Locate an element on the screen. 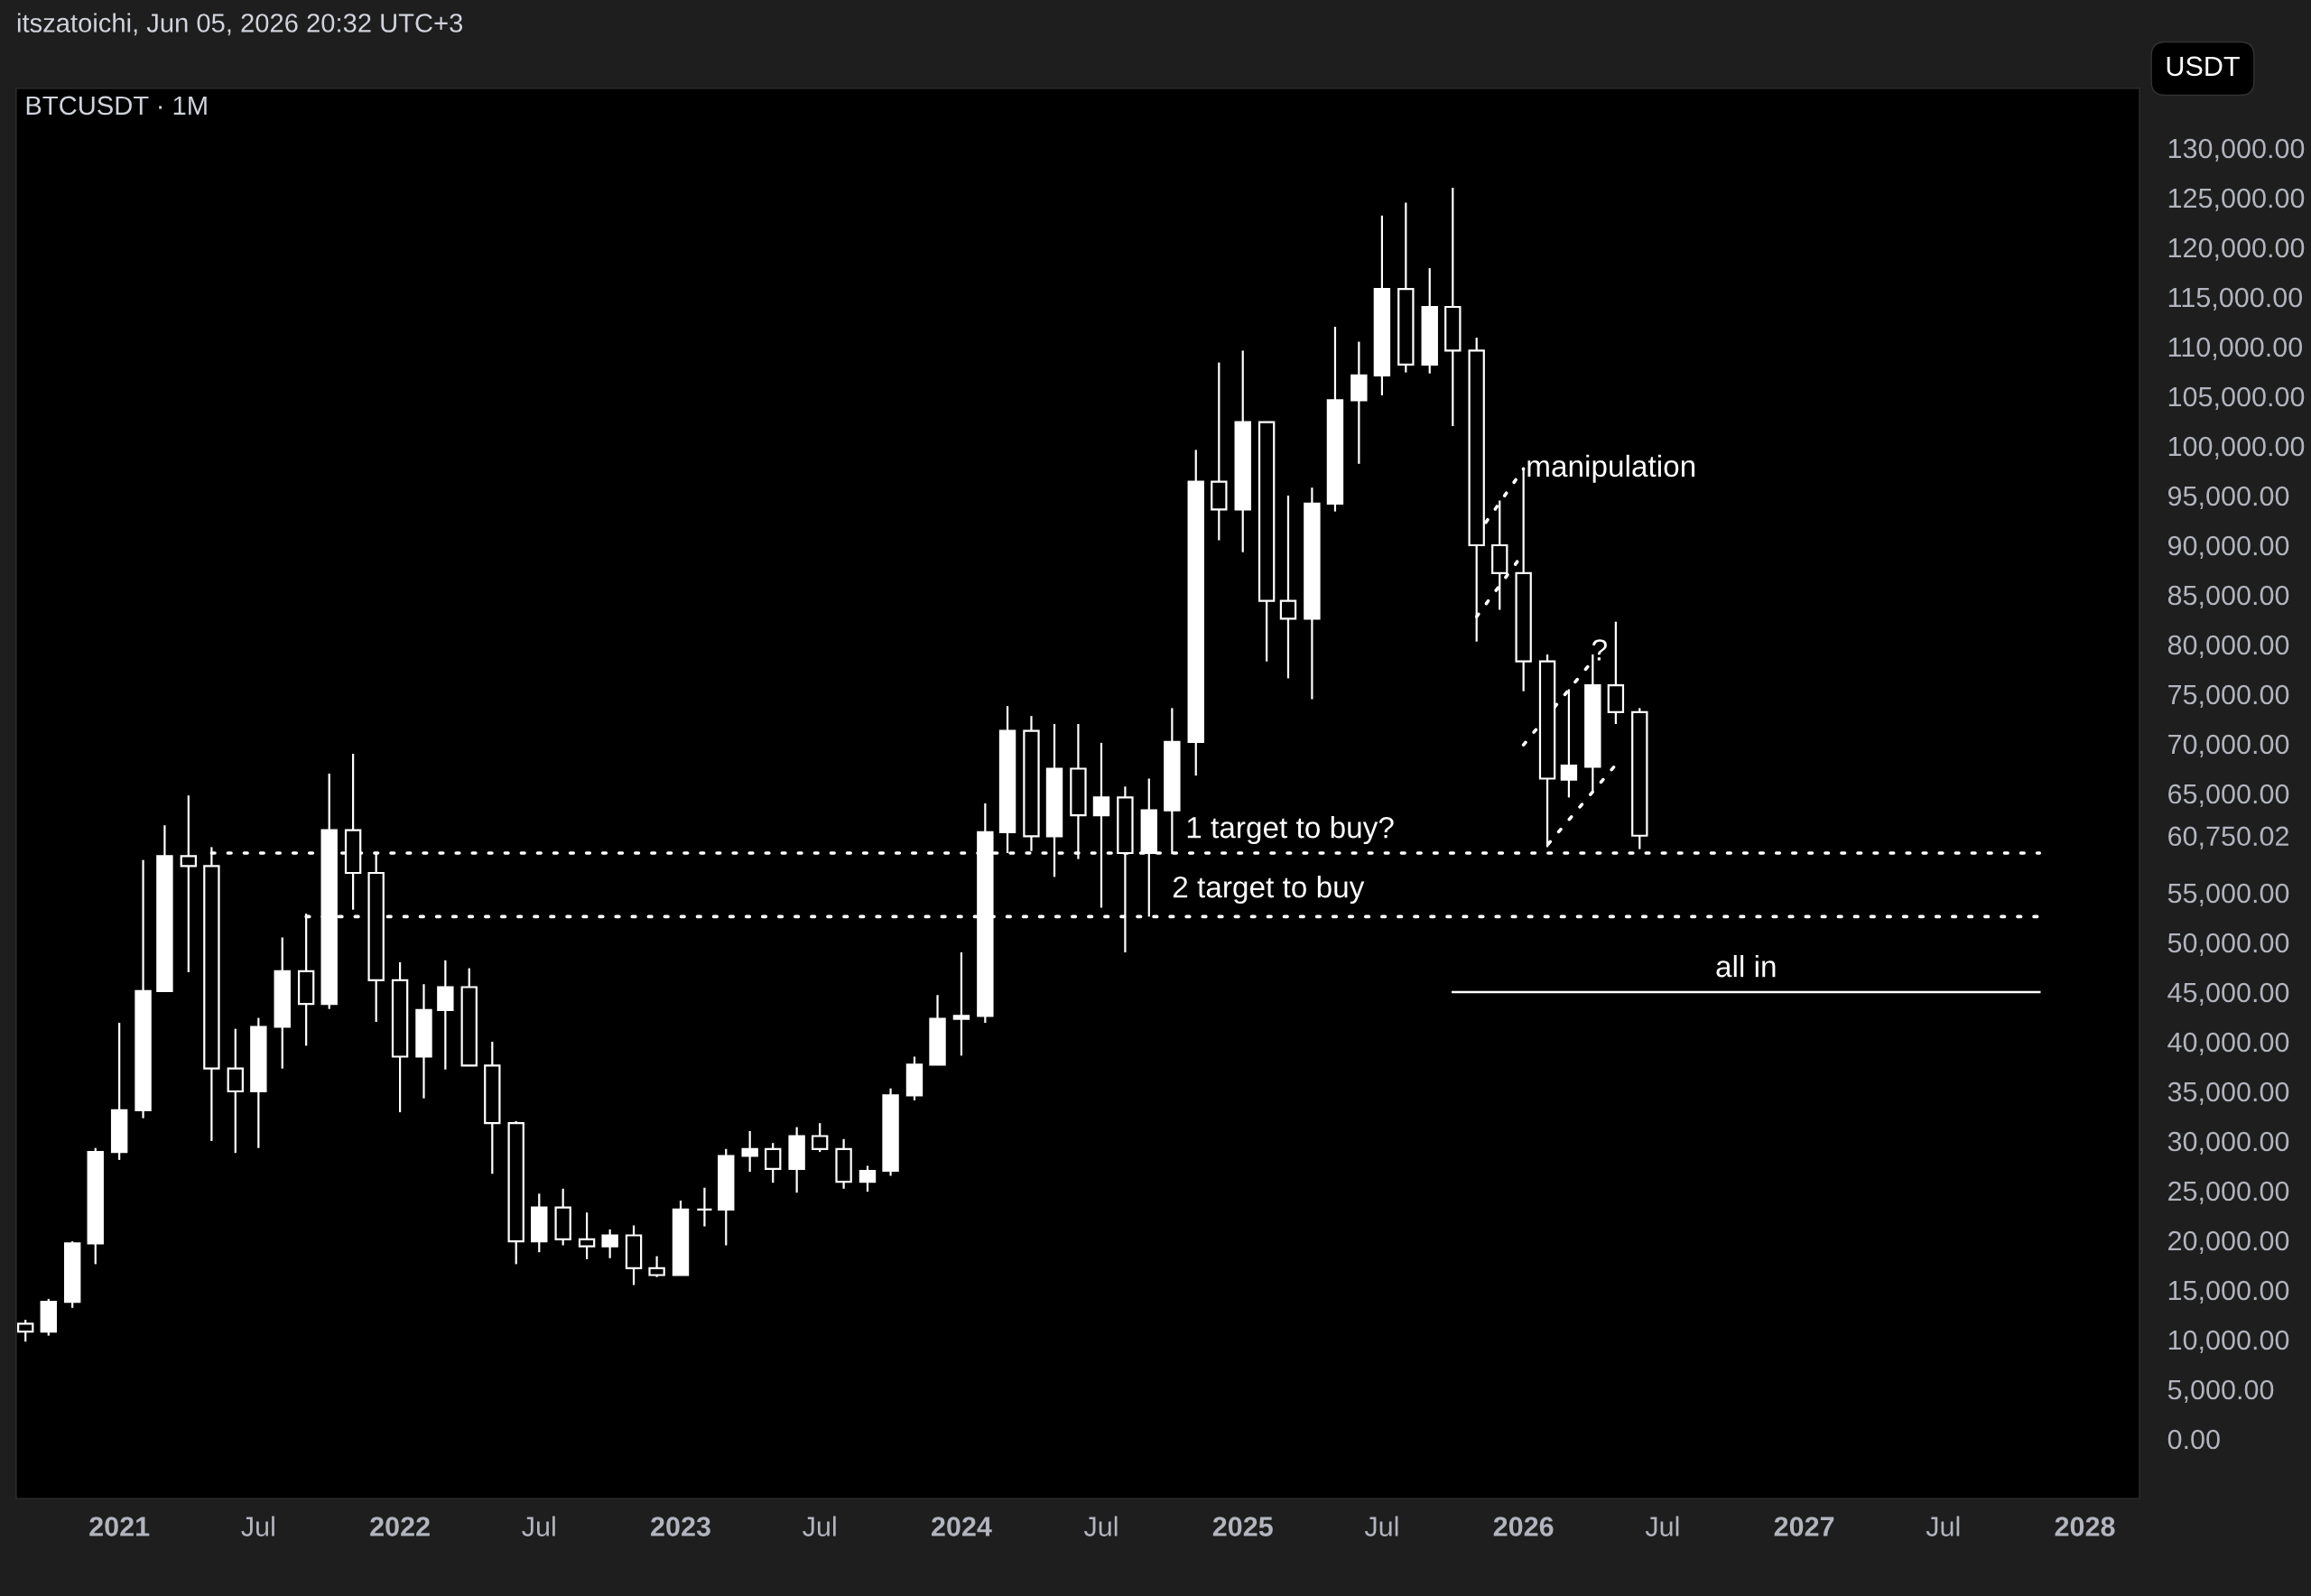  y-tick-label: 125,000.00 is located at coordinates (2236, 199).